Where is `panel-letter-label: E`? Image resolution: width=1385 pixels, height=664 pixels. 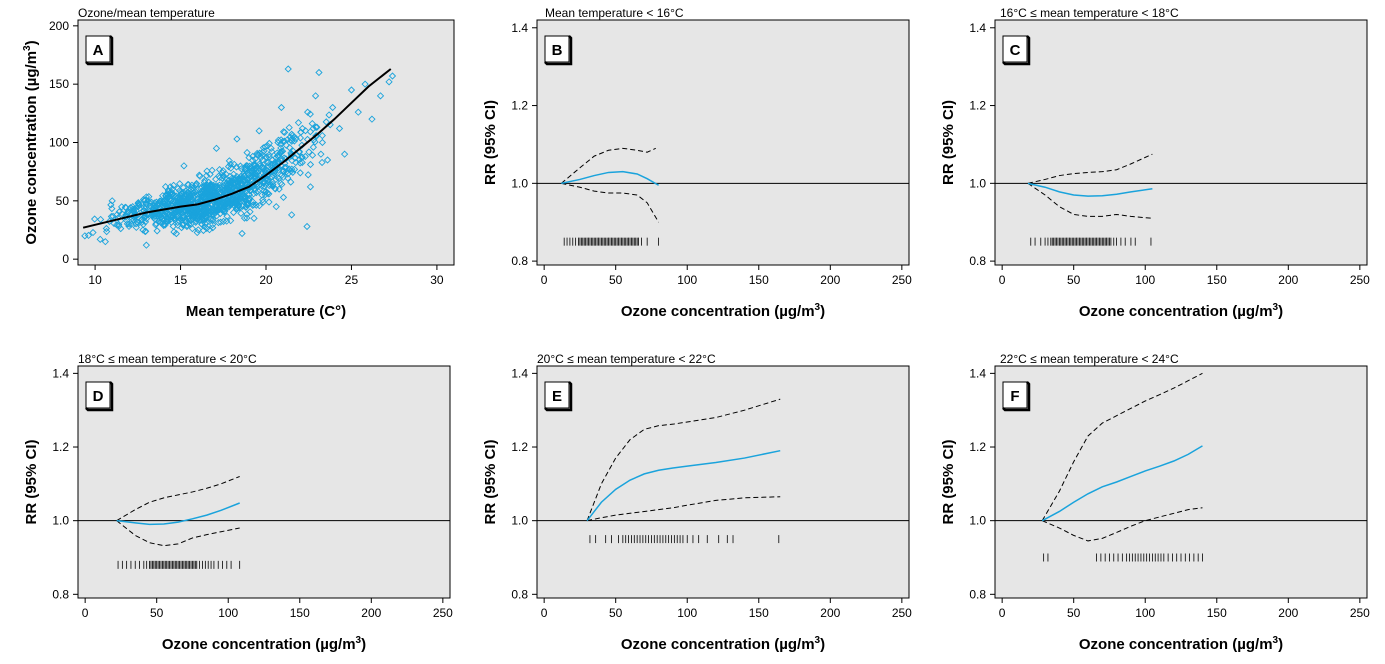
panel-letter-label: E is located at coordinates (558, 396).